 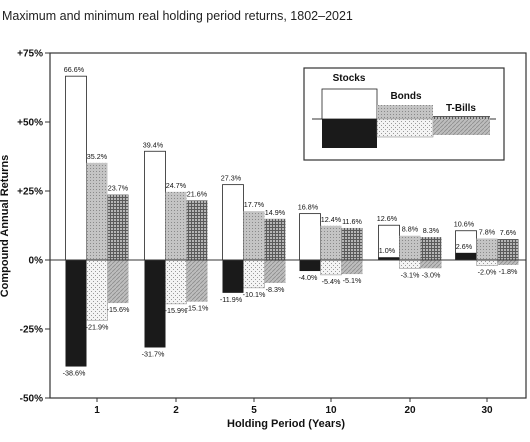 I want to click on legend: Stocks Bonds T-Bills, so click(x=404, y=114).